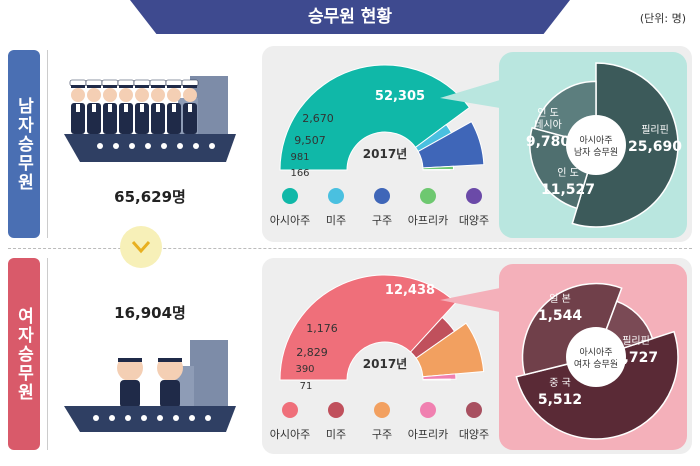  I want to click on female-crew-ship-illustration, so click(150, 386).